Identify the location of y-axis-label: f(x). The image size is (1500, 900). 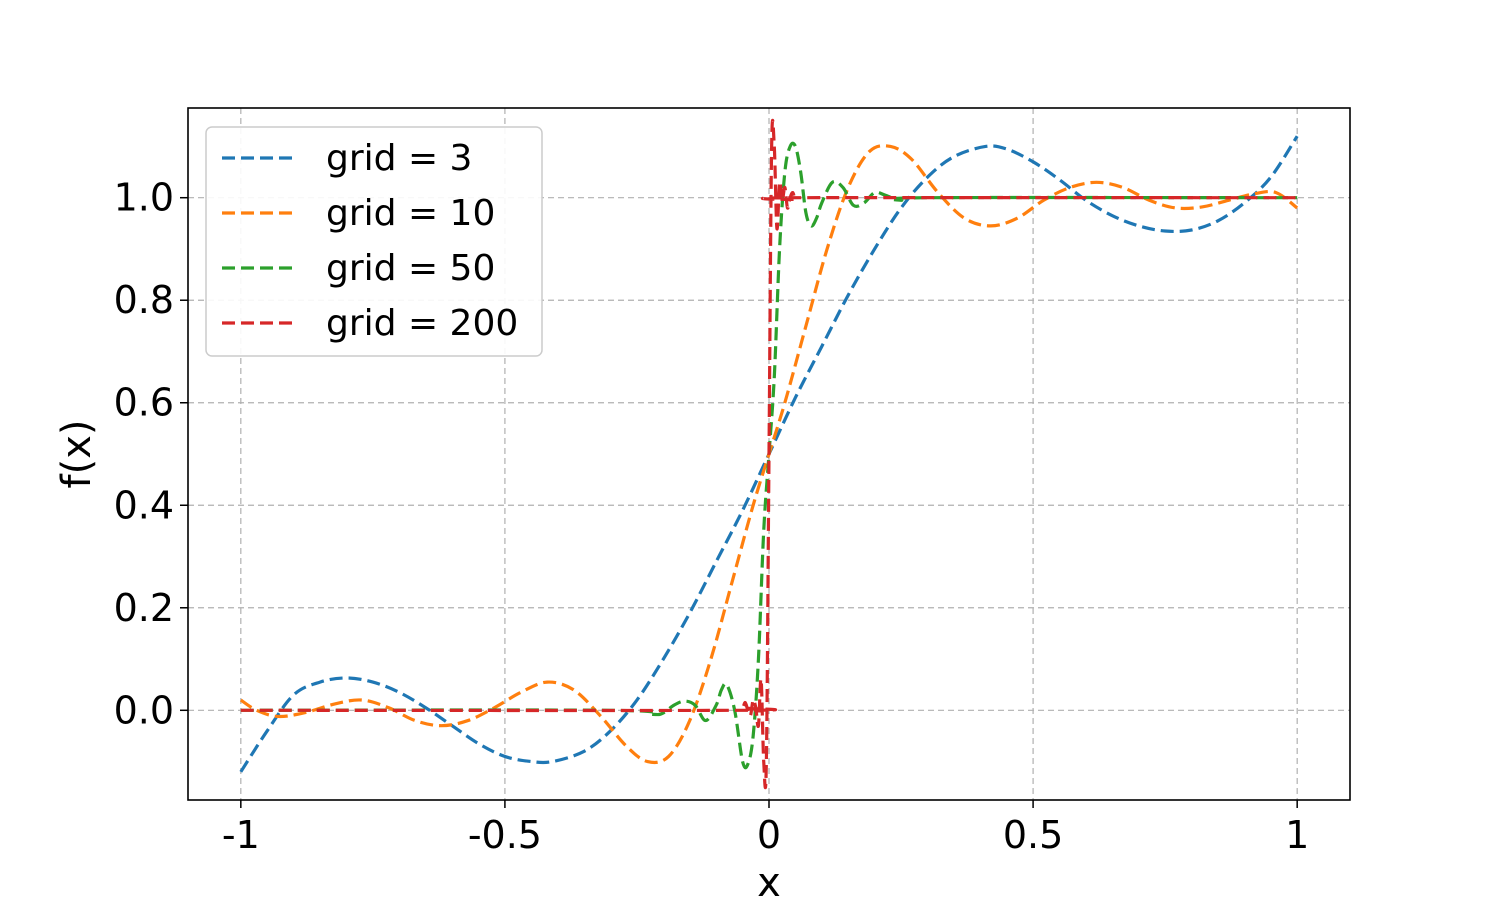
(77, 454).